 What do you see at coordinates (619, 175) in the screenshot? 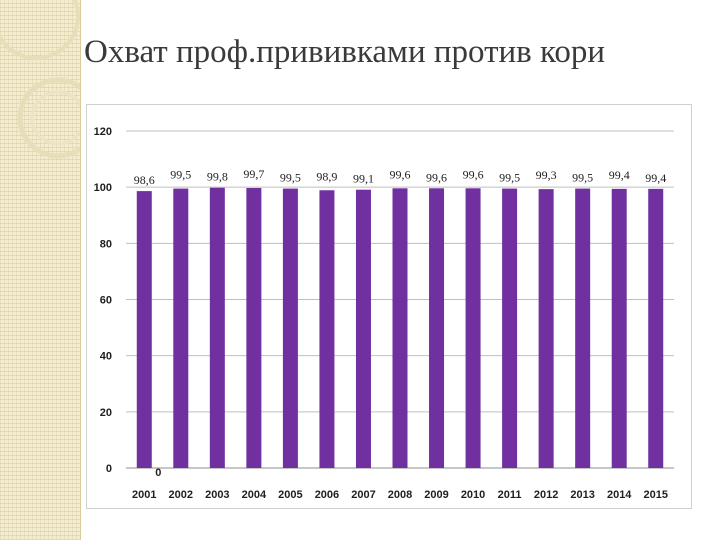
I see `data-label-2014: 99,4` at bounding box center [619, 175].